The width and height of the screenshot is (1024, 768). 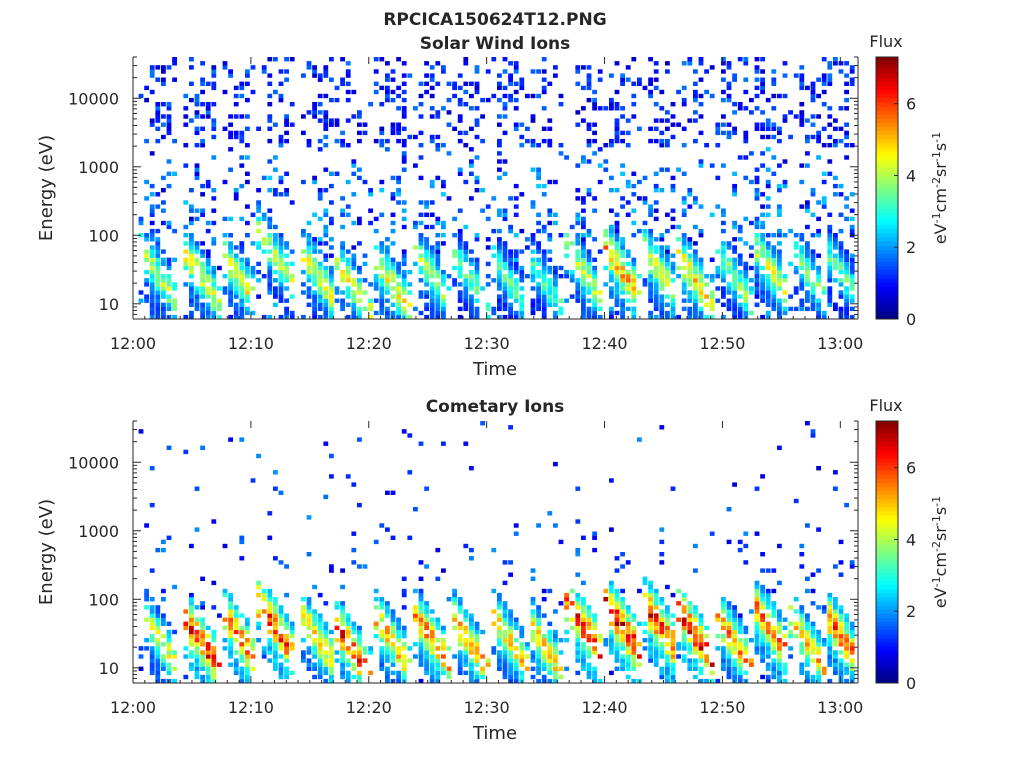 What do you see at coordinates (885, 405) in the screenshot?
I see `colorbar-title-cometary: Flux` at bounding box center [885, 405].